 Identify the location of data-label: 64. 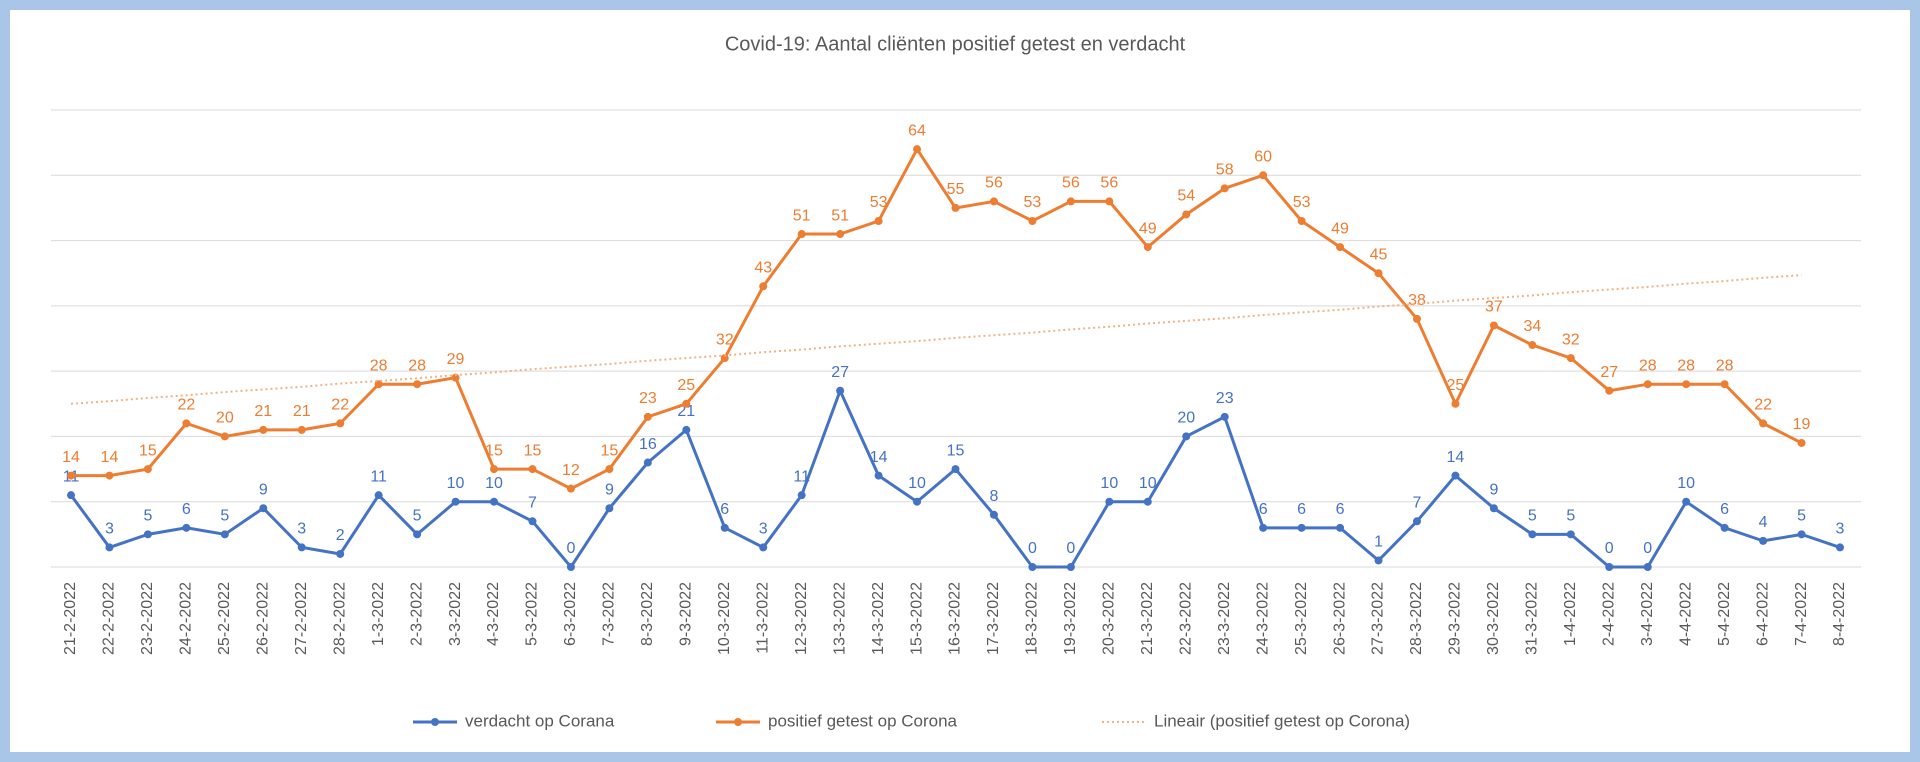
(917, 130).